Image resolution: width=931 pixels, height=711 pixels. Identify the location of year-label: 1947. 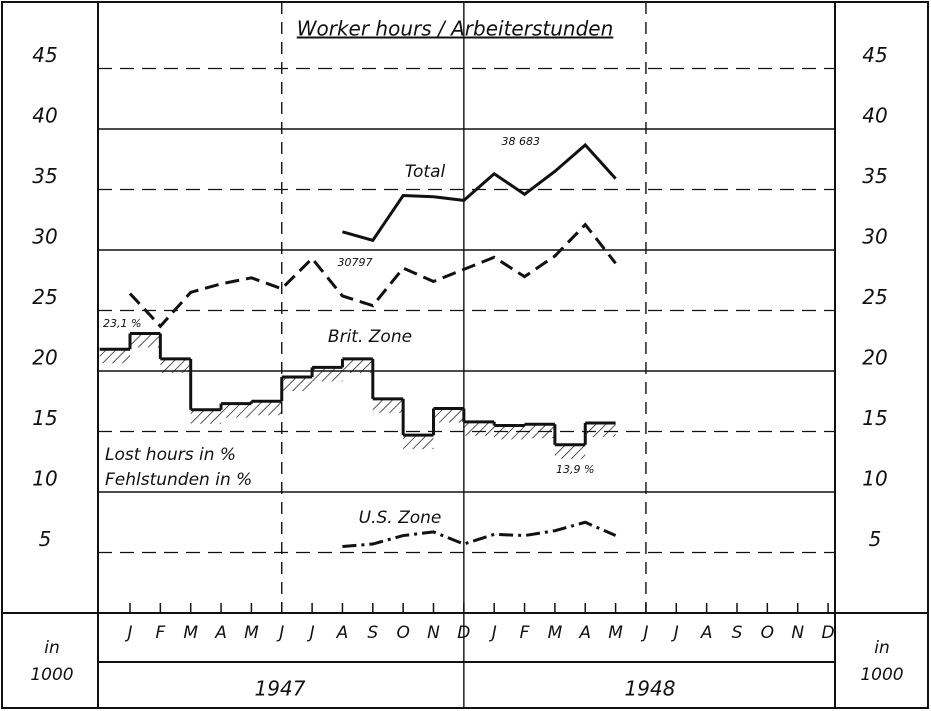
(280, 689).